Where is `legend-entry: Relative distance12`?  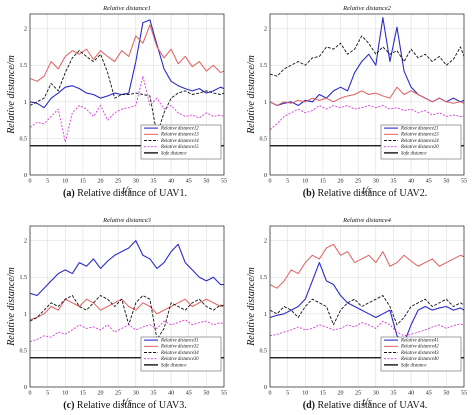
legend-entry: Relative distance12 is located at coordinates (179, 129).